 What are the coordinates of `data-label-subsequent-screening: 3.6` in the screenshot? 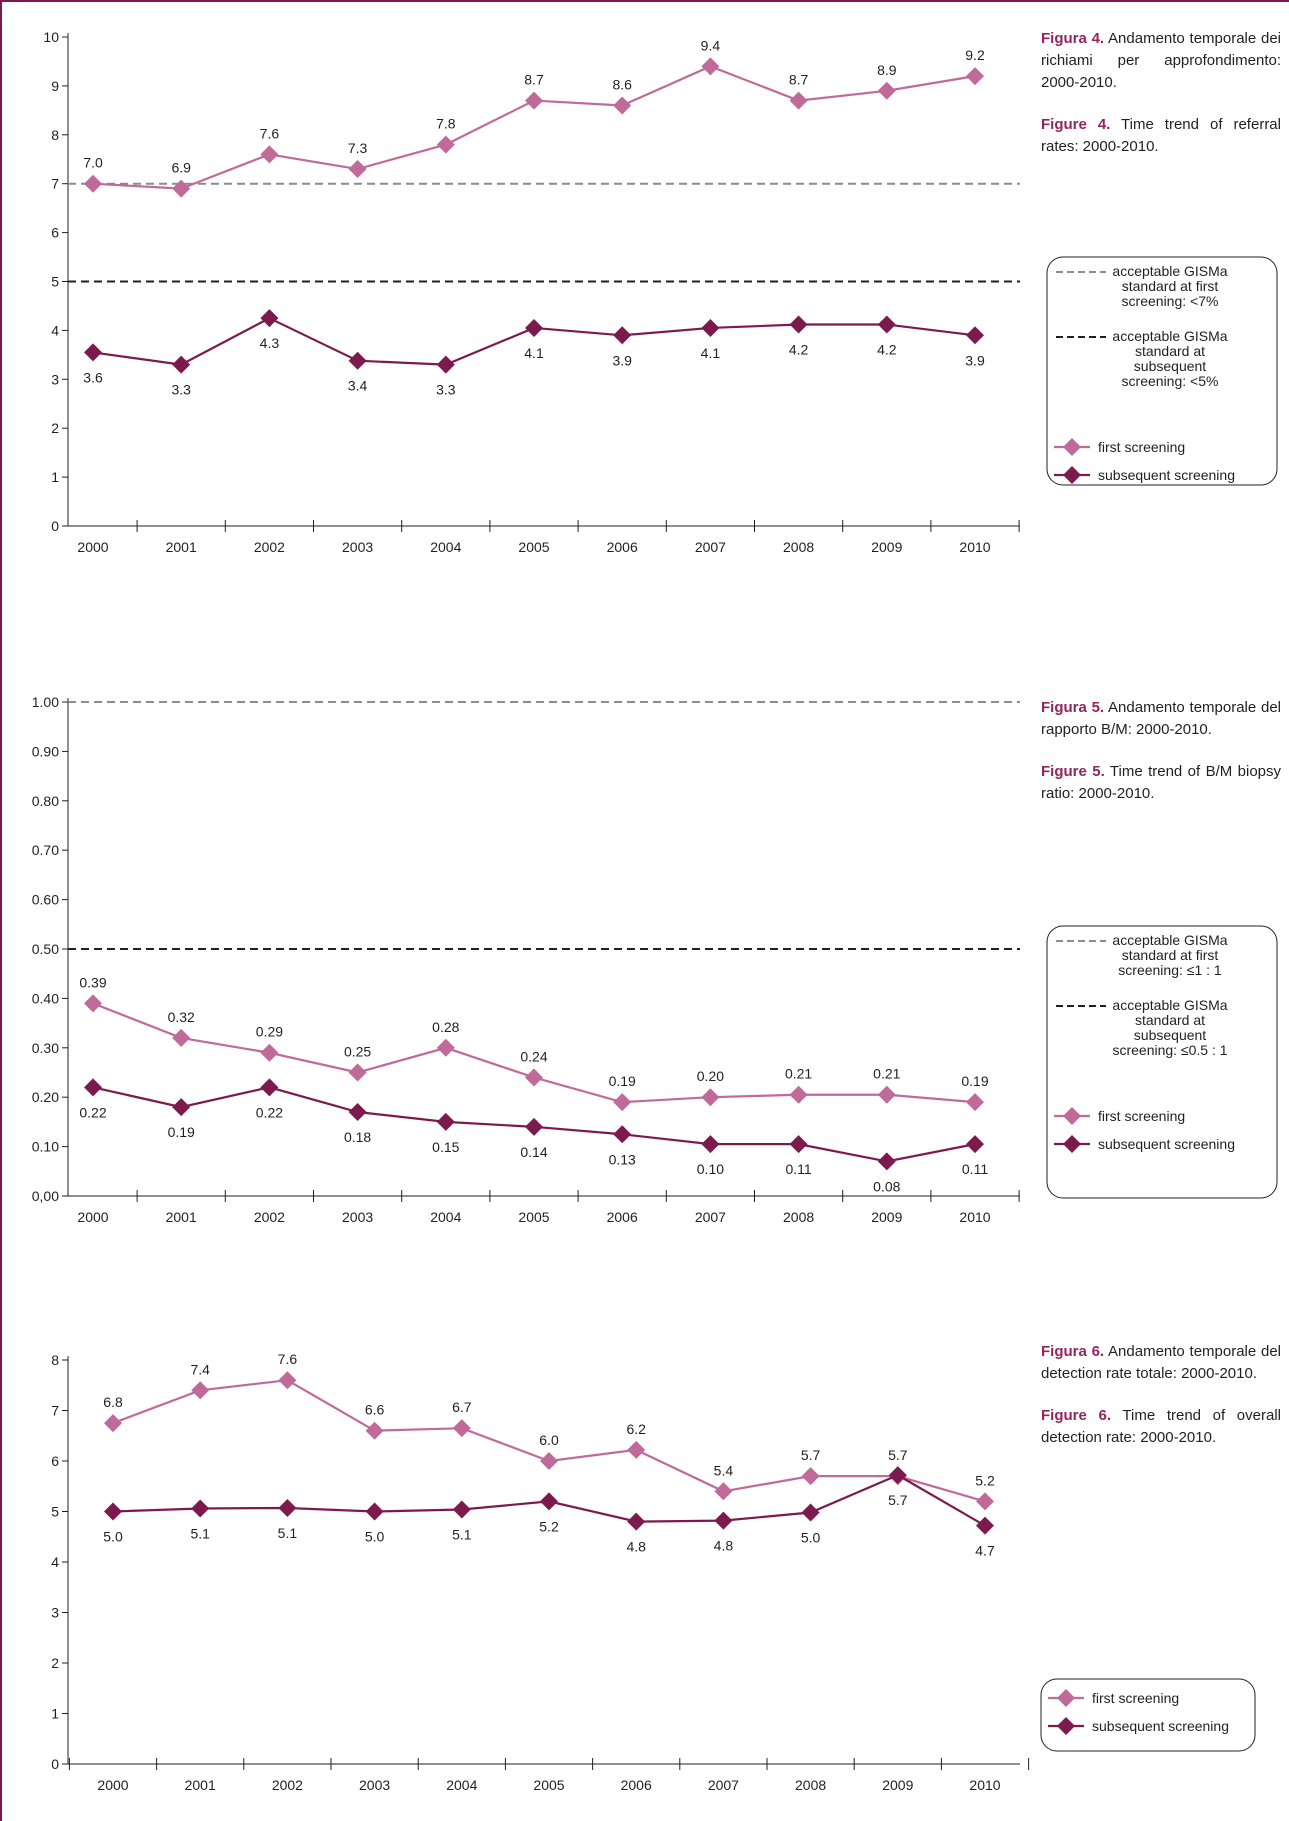 It's located at (93, 377).